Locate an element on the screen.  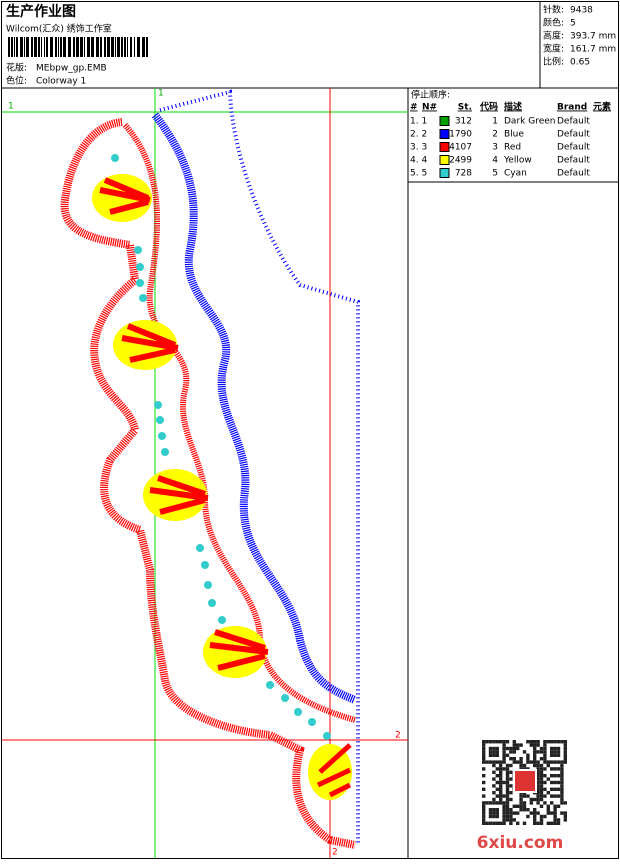
studio: Wilcom(汇众) 绣饰工作室 is located at coordinates (59, 29).